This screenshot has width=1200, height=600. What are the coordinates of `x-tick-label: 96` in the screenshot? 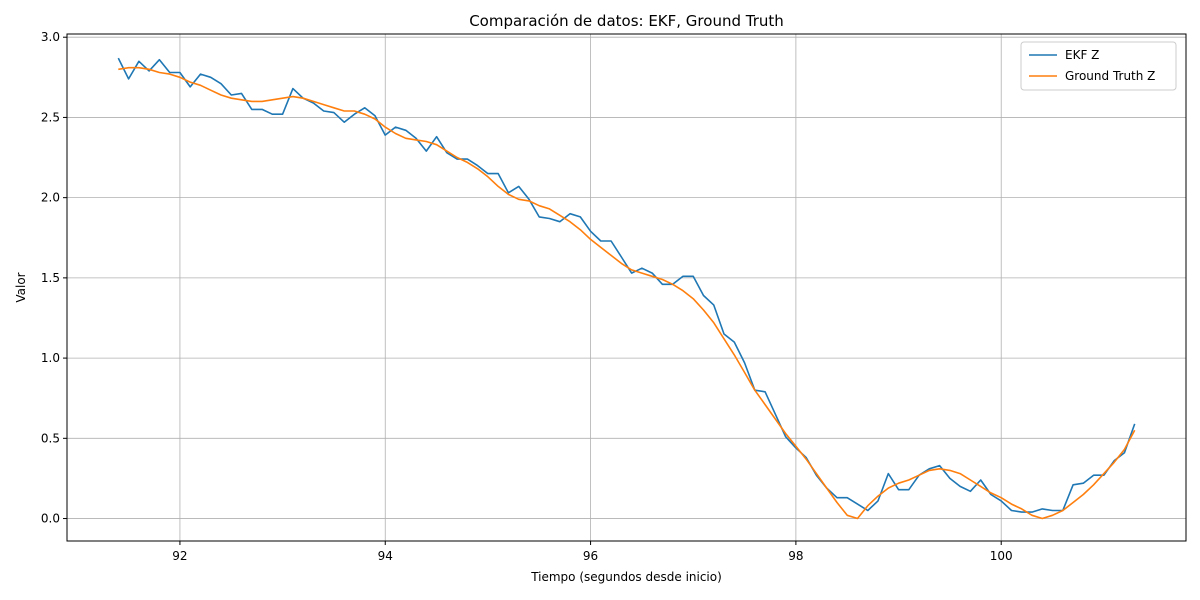 It's located at (590, 556).